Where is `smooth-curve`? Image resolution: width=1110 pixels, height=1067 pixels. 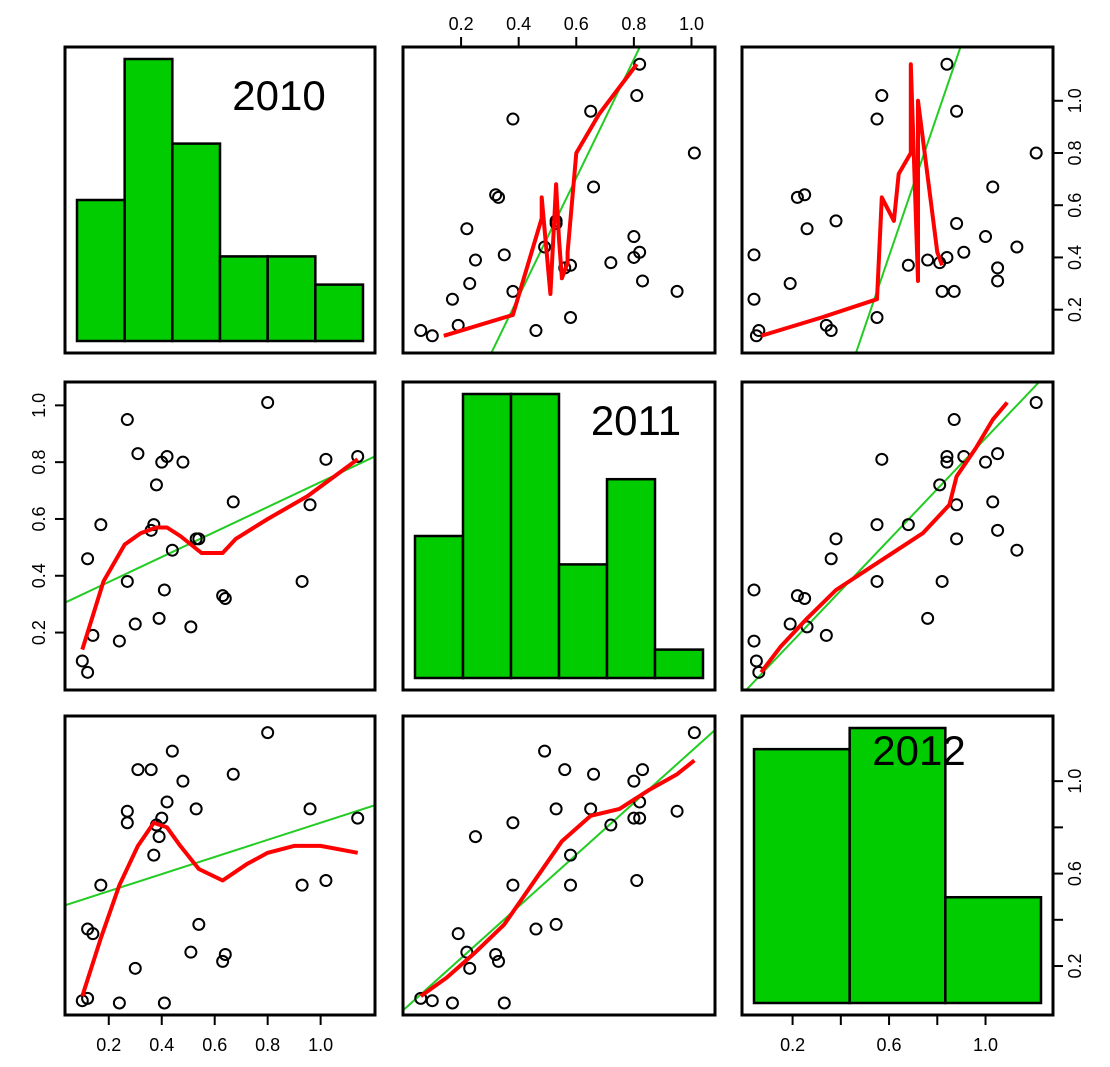 smooth-curve is located at coordinates (884, 537).